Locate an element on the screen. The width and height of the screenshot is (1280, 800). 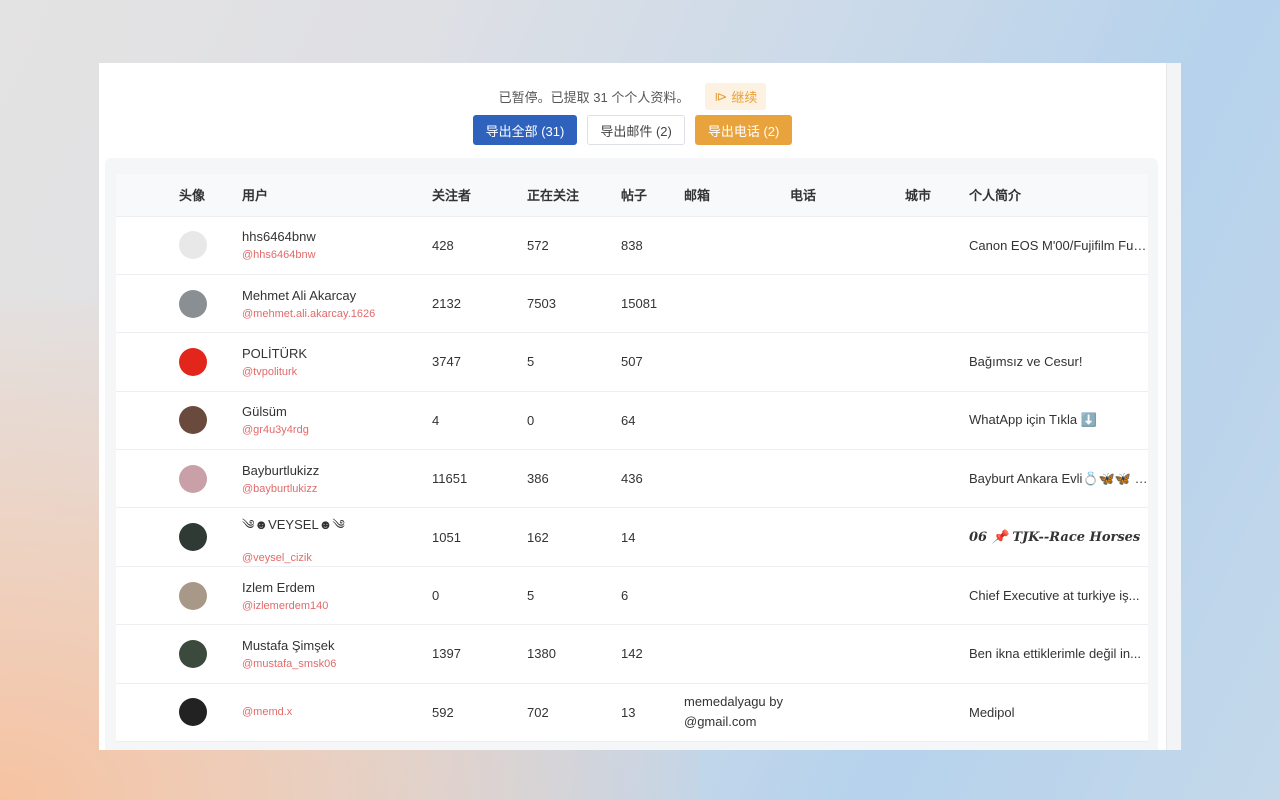
user-name: hhs6464bnw is located at coordinates (279, 237).